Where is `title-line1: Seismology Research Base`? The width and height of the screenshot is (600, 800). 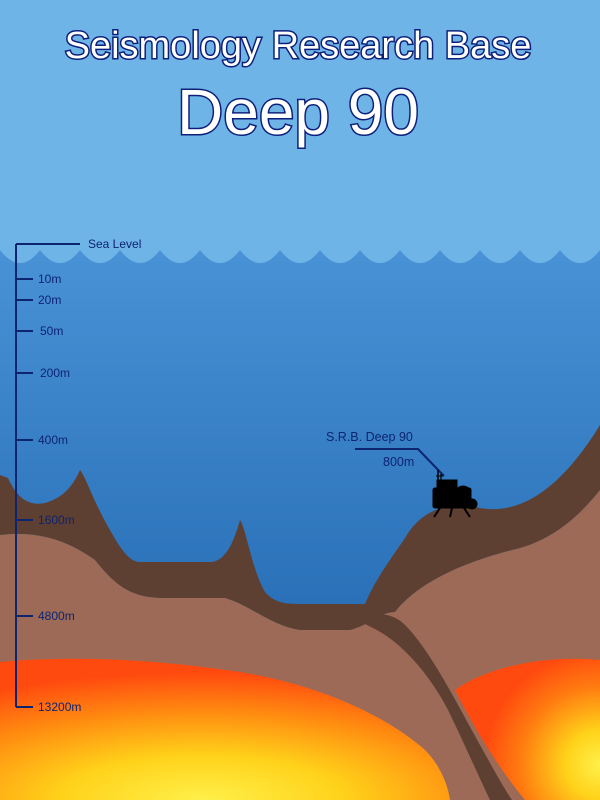 title-line1: Seismology Research Base is located at coordinates (298, 46).